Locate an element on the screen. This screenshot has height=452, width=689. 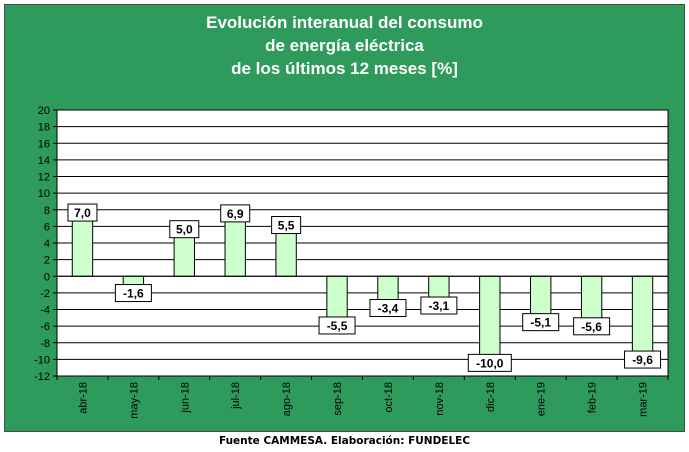
chart-title-line-2: de energía eléctrica is located at coordinates (344, 45).